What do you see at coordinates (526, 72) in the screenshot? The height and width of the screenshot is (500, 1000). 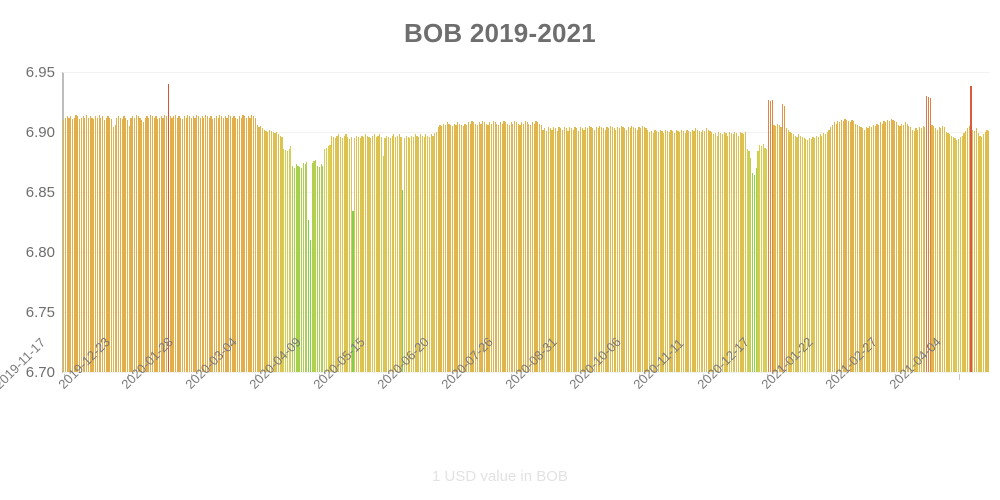 I see `gridline` at bounding box center [526, 72].